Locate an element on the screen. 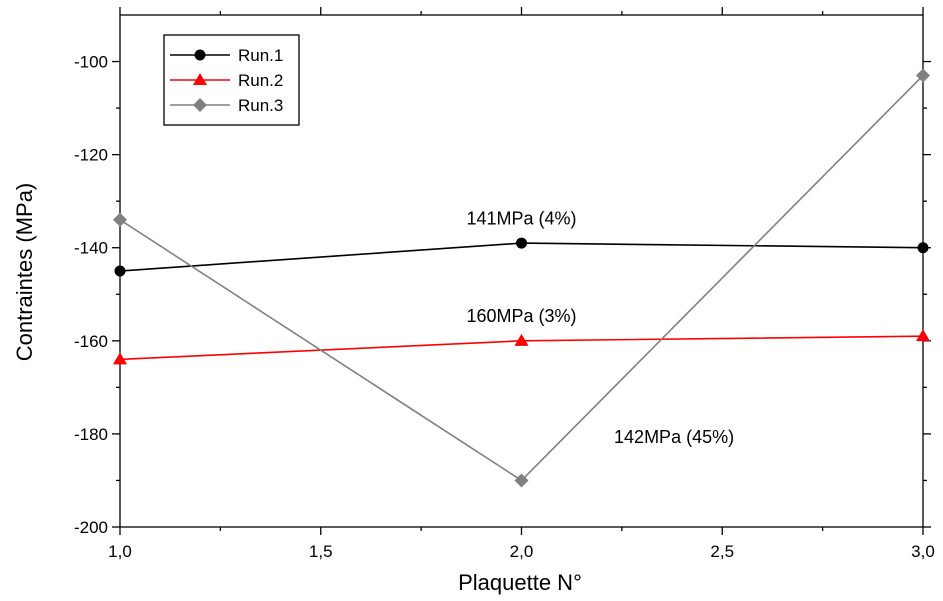 The image size is (943, 601). x-tick-label: 1,0 is located at coordinates (120, 551).